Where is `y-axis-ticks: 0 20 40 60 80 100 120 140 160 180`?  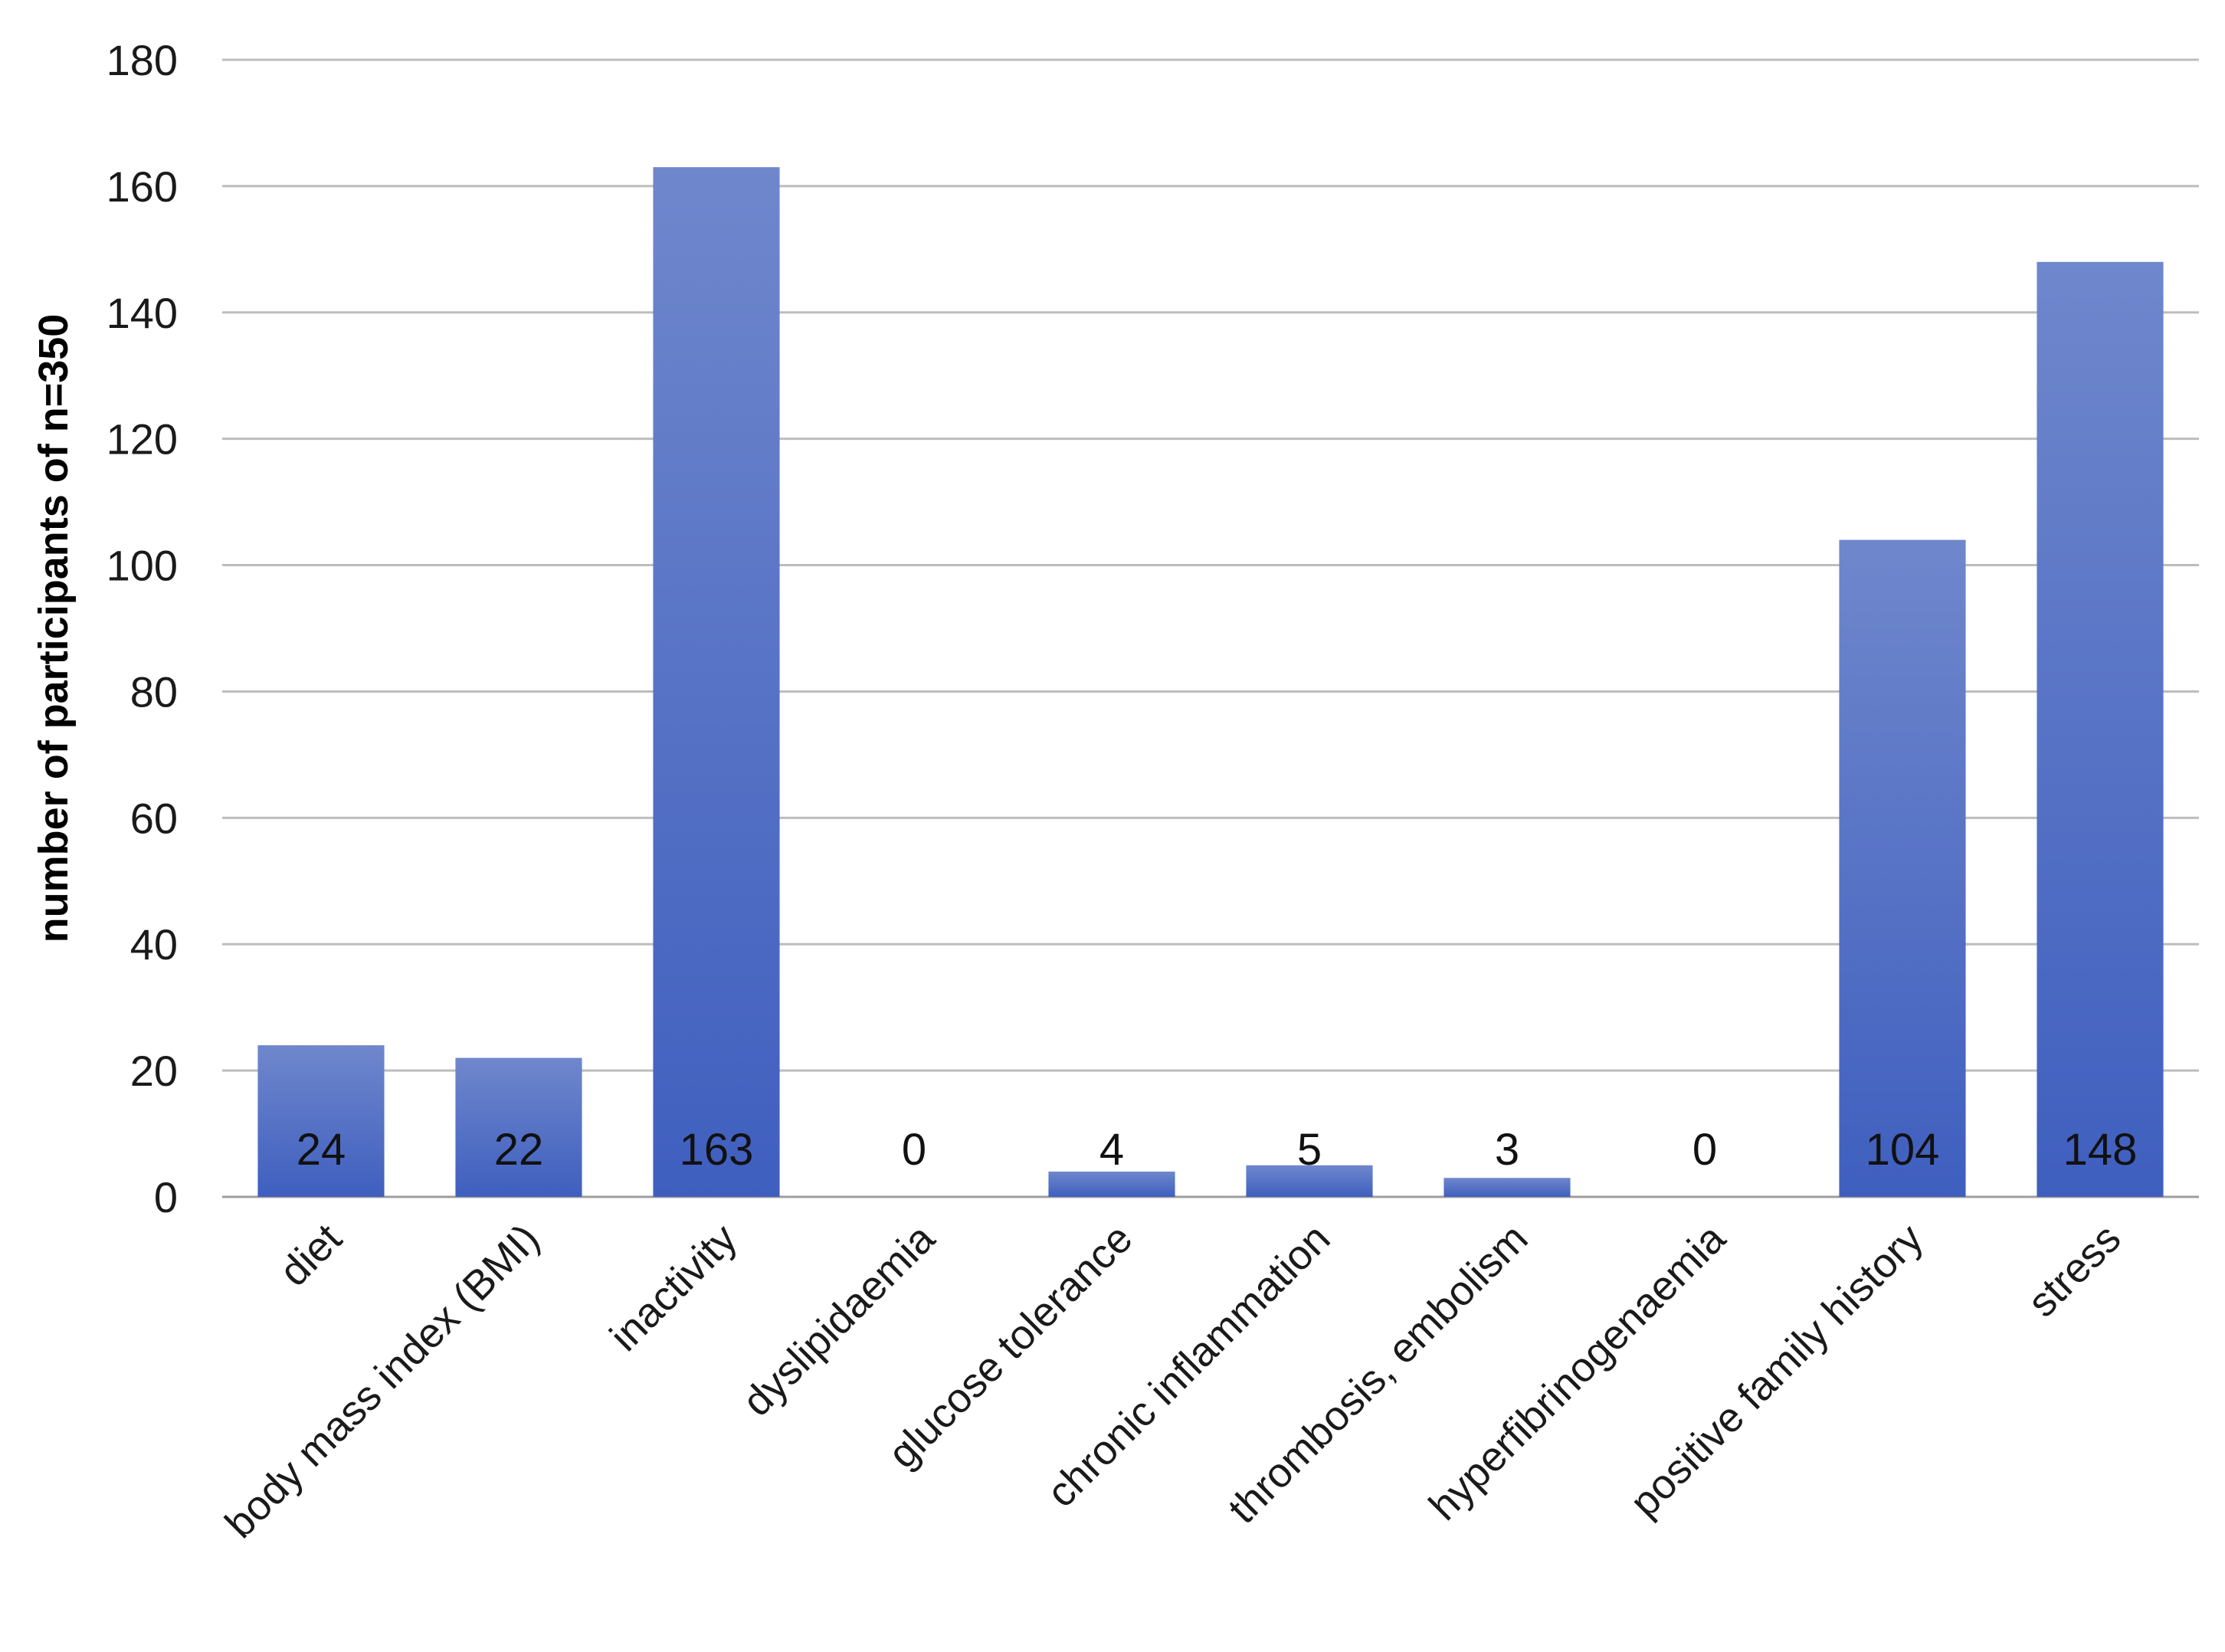
y-axis-ticks: 0 20 40 60 80 100 120 140 160 180 is located at coordinates (142, 629).